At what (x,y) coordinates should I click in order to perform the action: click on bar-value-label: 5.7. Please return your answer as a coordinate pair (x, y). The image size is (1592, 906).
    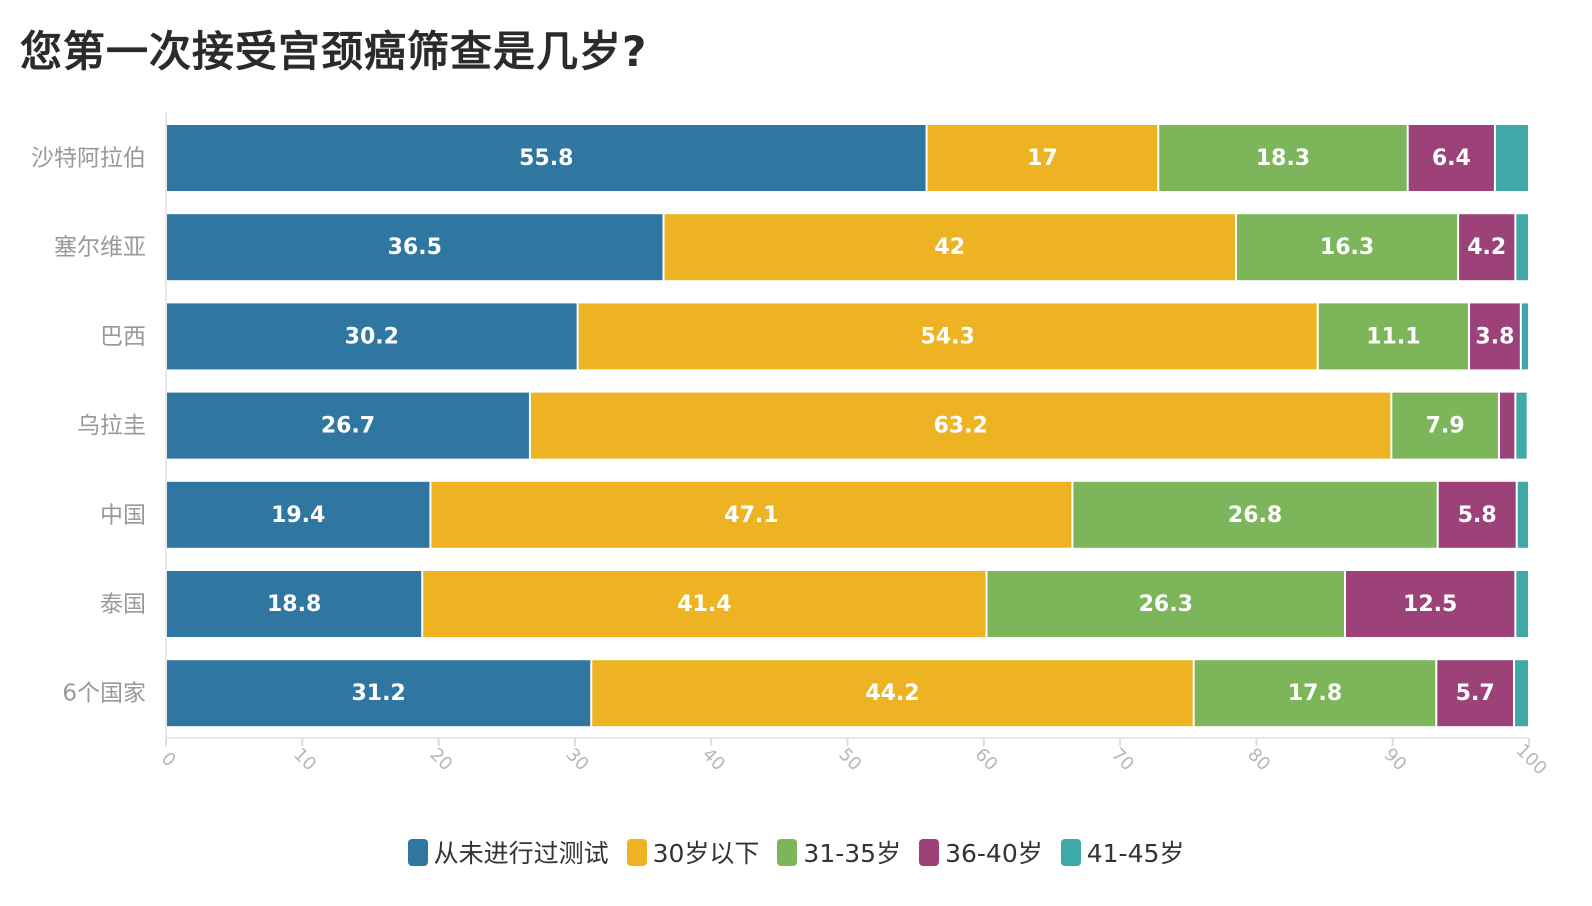
    Looking at the image, I should click on (1475, 693).